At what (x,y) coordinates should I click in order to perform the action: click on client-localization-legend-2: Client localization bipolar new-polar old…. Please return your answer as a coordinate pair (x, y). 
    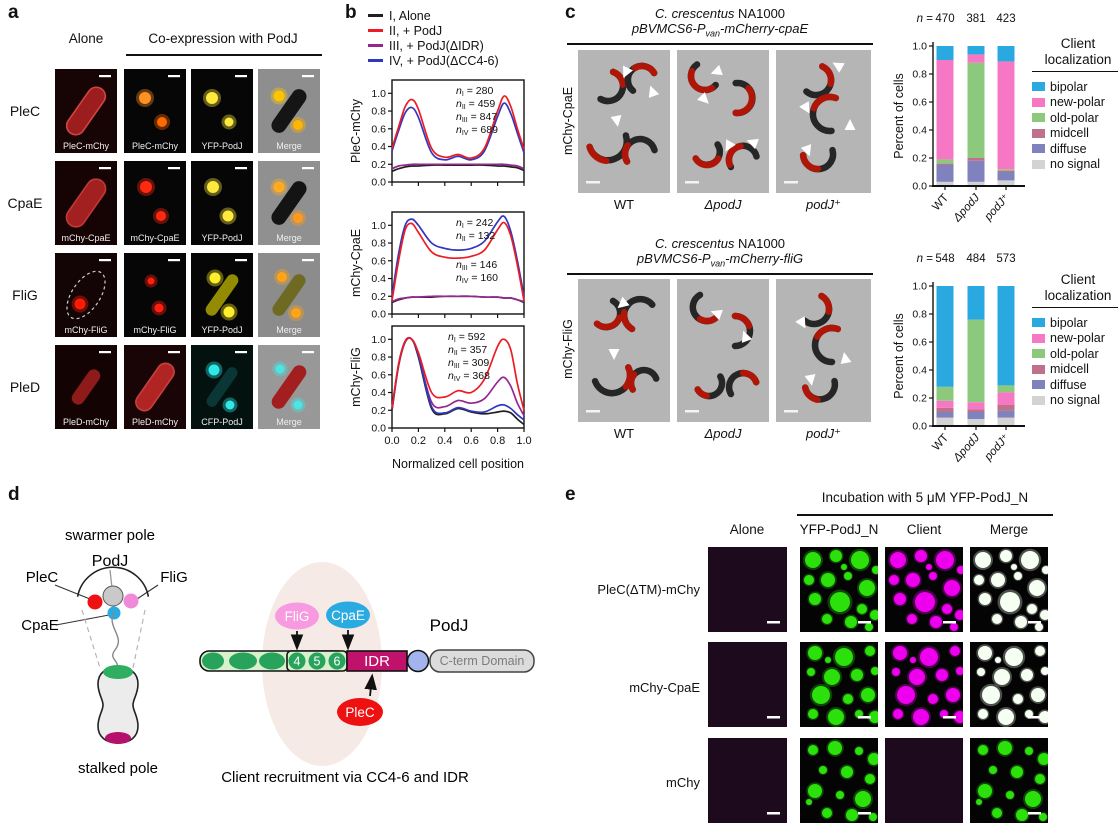
    Looking at the image, I should click on (1075, 340).